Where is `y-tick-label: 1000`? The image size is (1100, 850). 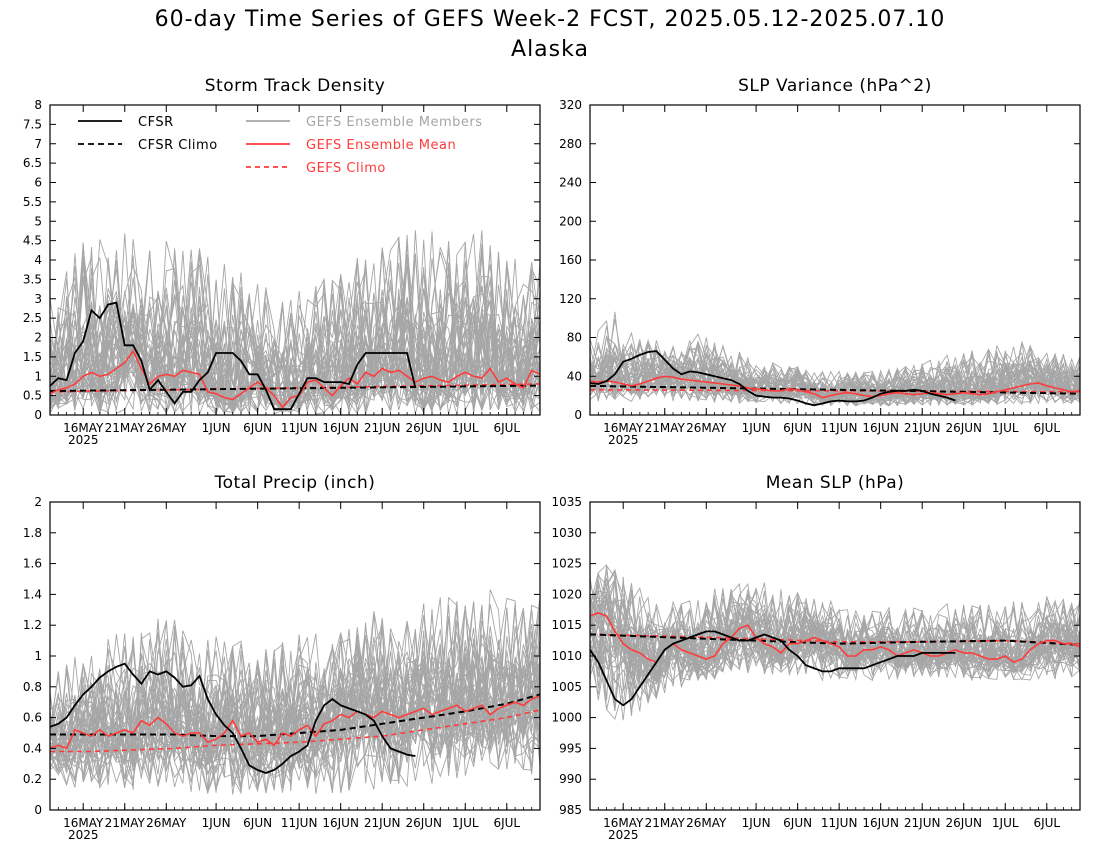 y-tick-label: 1000 is located at coordinates (566, 718).